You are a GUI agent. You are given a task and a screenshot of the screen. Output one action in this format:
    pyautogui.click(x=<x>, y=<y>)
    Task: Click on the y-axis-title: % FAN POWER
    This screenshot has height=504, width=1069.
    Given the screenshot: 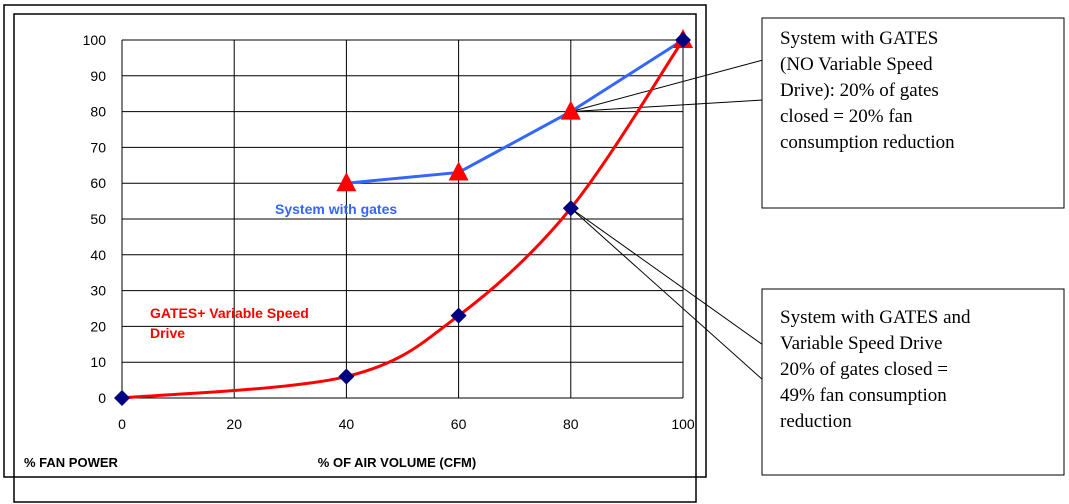 What is the action you would take?
    pyautogui.click(x=71, y=462)
    